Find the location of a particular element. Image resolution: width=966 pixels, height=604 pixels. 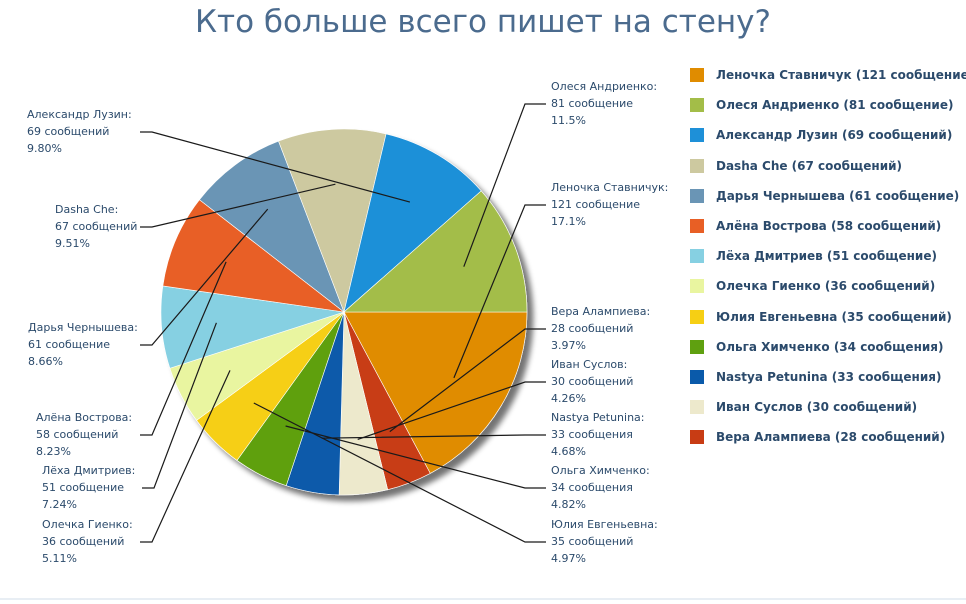

legend-label: Dasha Che (67 сообщений) is located at coordinates (809, 165).